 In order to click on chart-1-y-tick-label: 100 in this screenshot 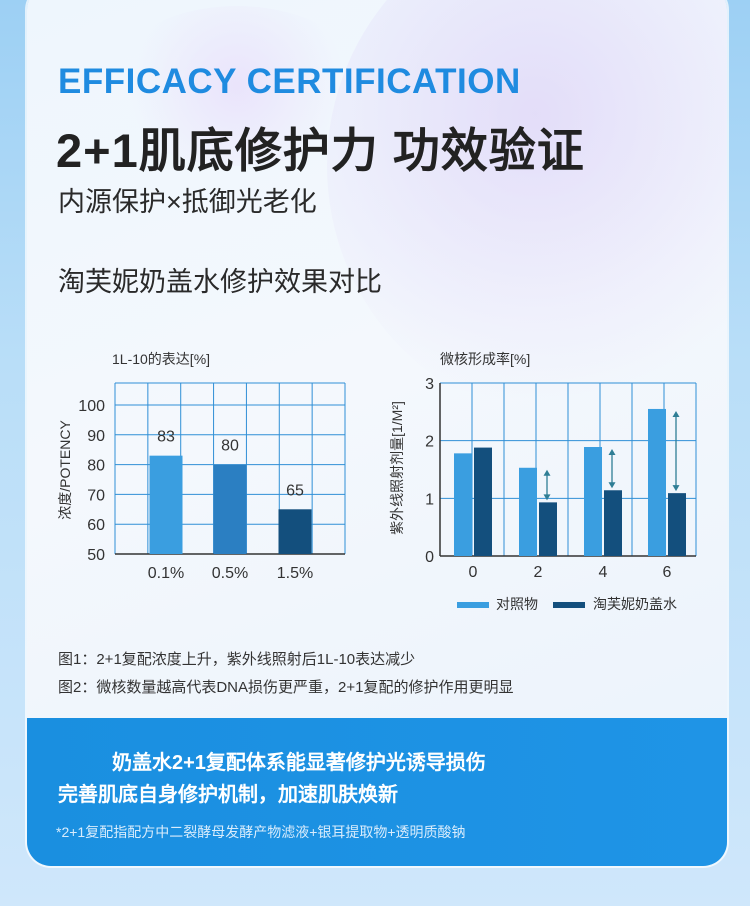, I will do `click(91, 406)`.